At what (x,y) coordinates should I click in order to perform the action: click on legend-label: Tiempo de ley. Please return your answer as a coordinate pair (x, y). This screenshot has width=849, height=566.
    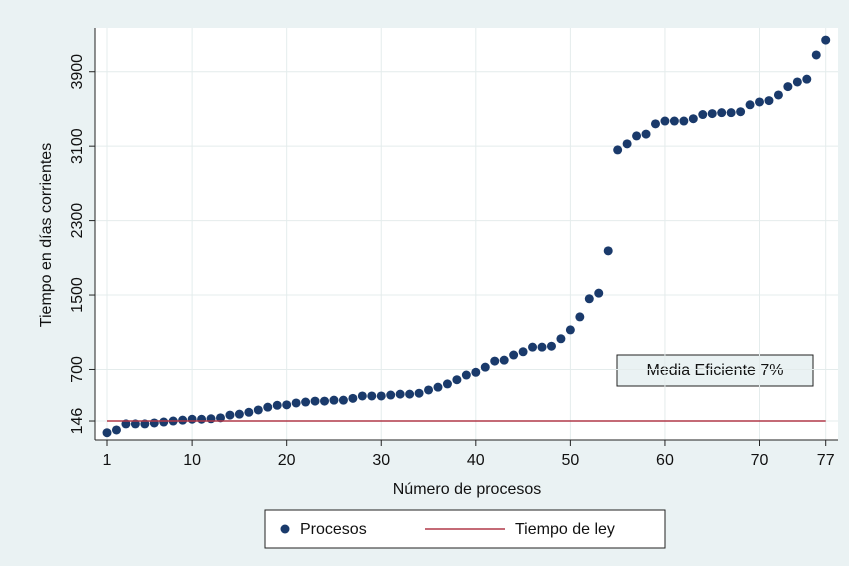
    Looking at the image, I should click on (565, 529).